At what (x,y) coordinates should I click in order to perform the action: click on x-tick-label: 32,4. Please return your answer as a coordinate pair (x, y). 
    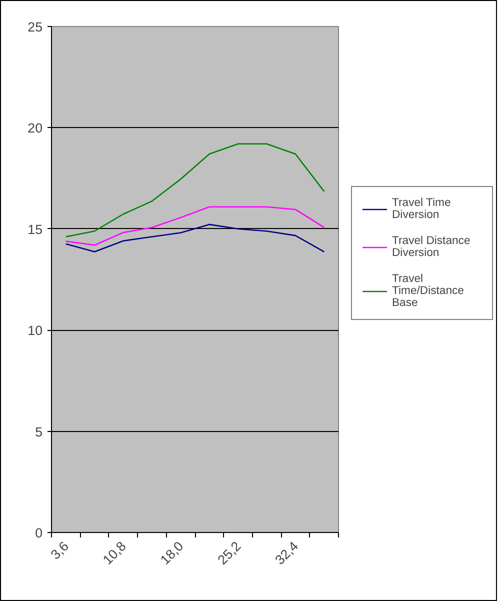
    Looking at the image, I should click on (287, 553).